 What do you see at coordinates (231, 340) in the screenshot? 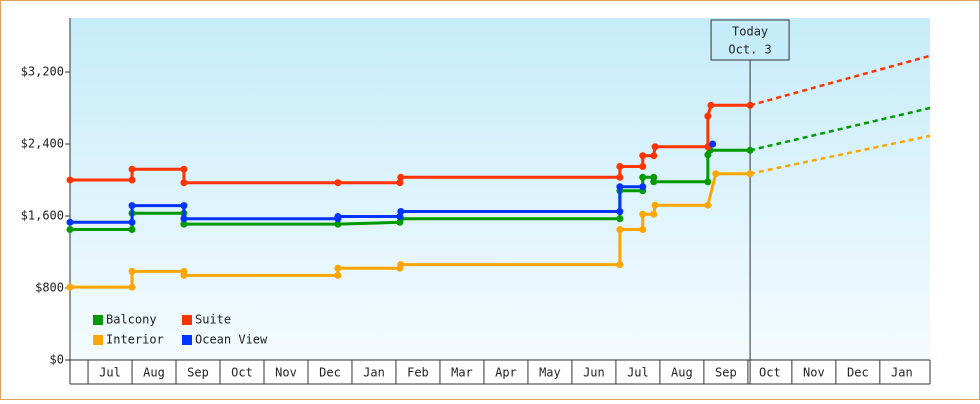
I see `legend-label: Ocean View` at bounding box center [231, 340].